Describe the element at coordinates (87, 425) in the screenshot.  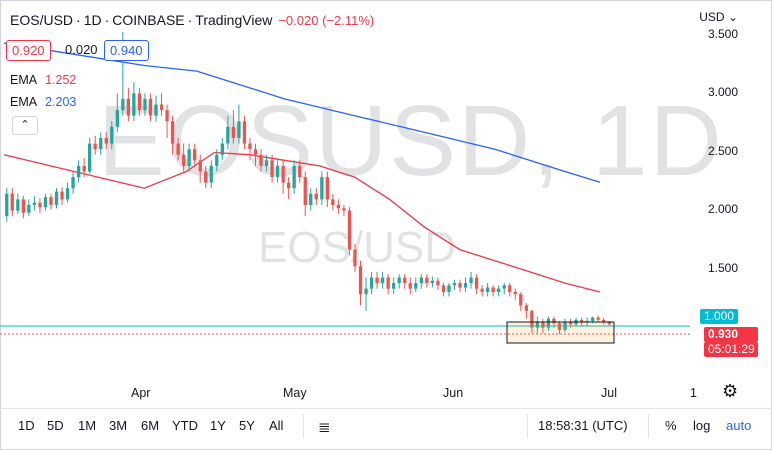
I see `timeframe-1m: 1M` at that location.